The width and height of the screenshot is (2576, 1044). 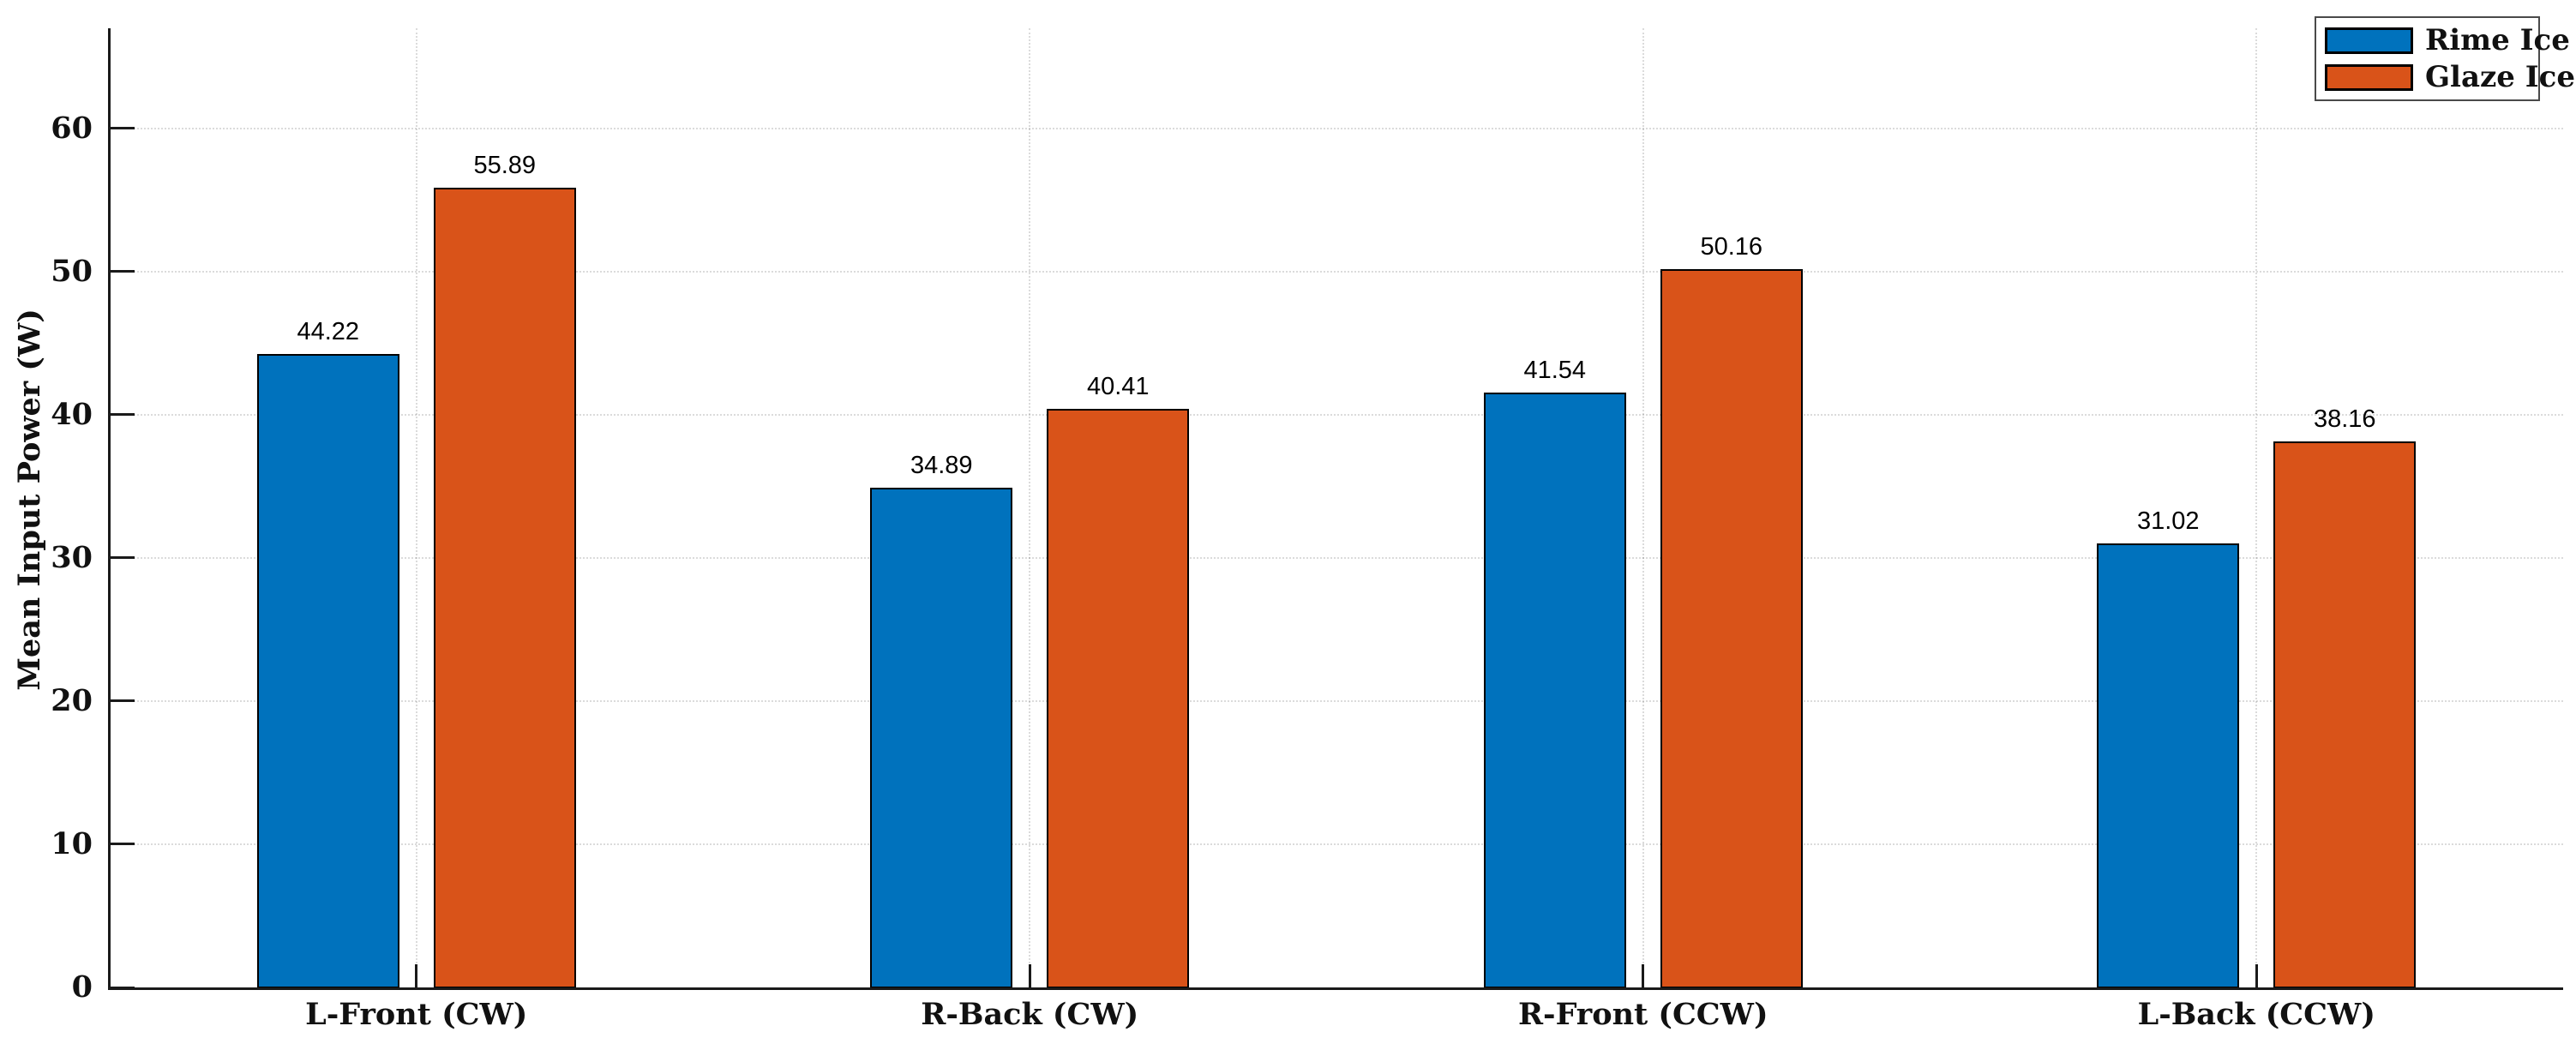 What do you see at coordinates (2168, 521) in the screenshot?
I see `bar-value-label: 31.02` at bounding box center [2168, 521].